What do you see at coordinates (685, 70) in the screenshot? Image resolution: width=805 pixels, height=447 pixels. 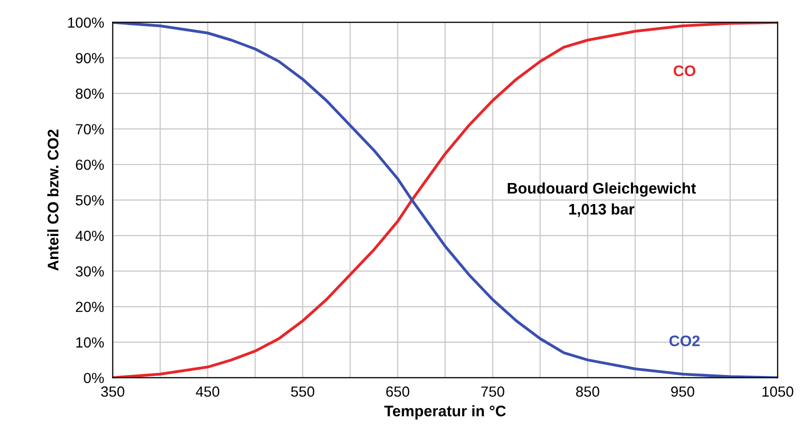 I see `text: CO` at bounding box center [685, 70].